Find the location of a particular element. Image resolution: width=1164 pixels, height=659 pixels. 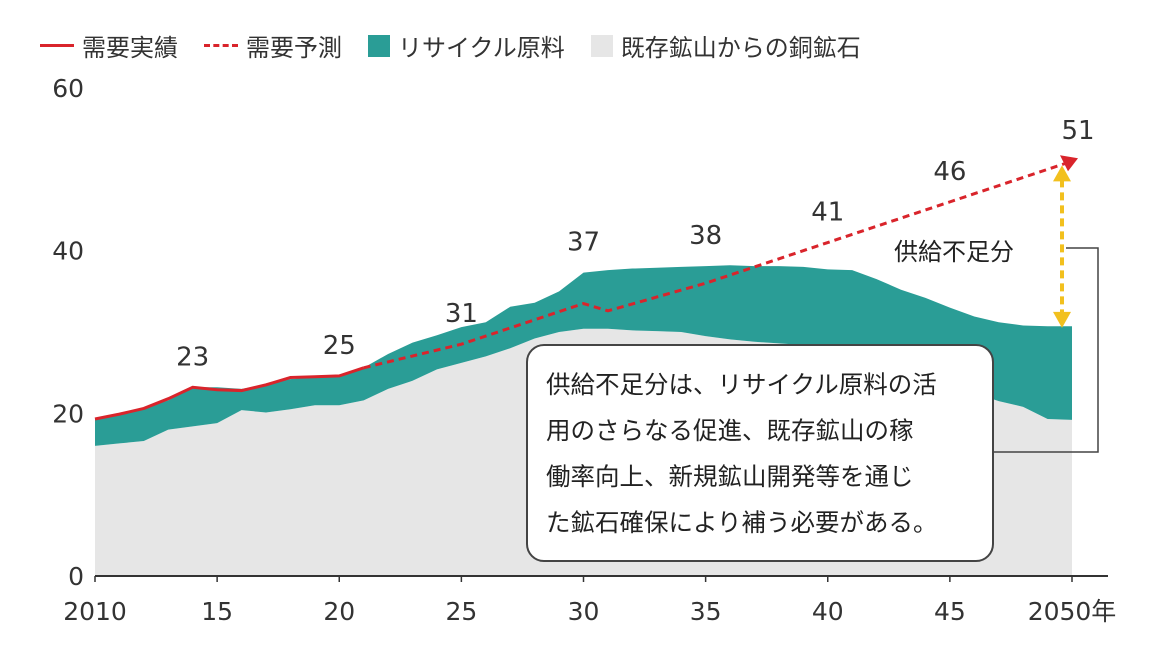

x-tick-label: 35 is located at coordinates (706, 611).